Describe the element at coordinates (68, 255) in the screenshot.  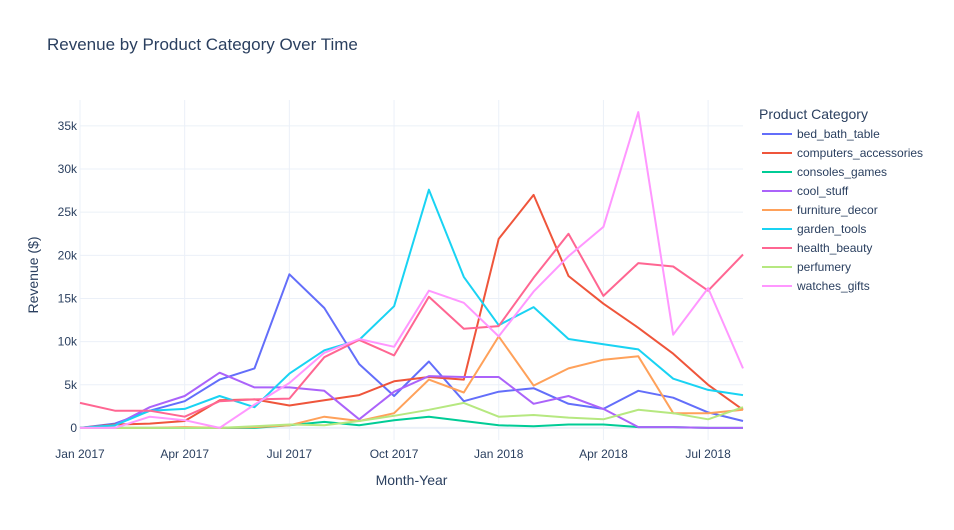
I see `y-tick-label: 20k` at that location.